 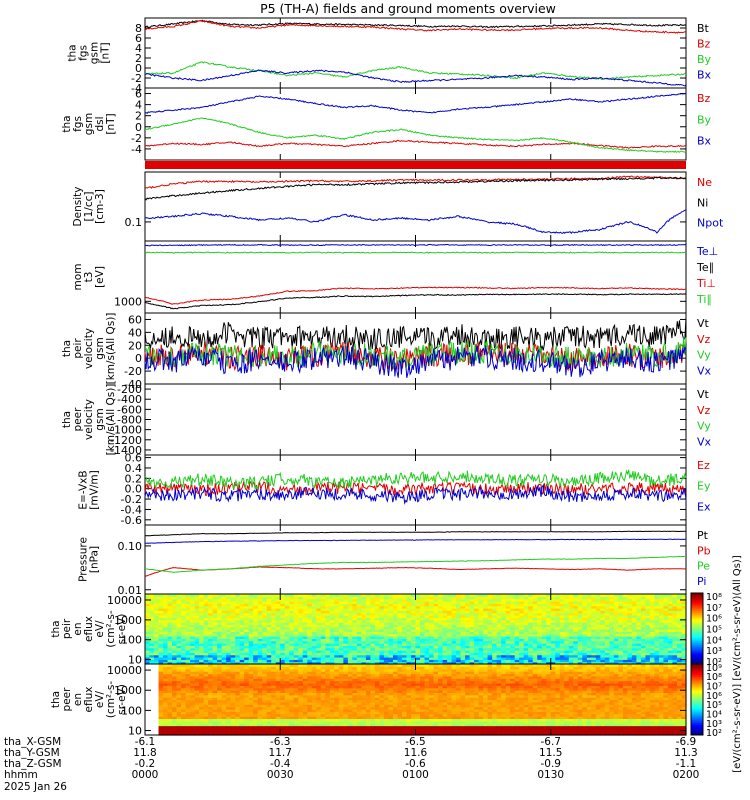 What do you see at coordinates (415, 103) in the screenshot?
I see `series-line-bx` at bounding box center [415, 103].